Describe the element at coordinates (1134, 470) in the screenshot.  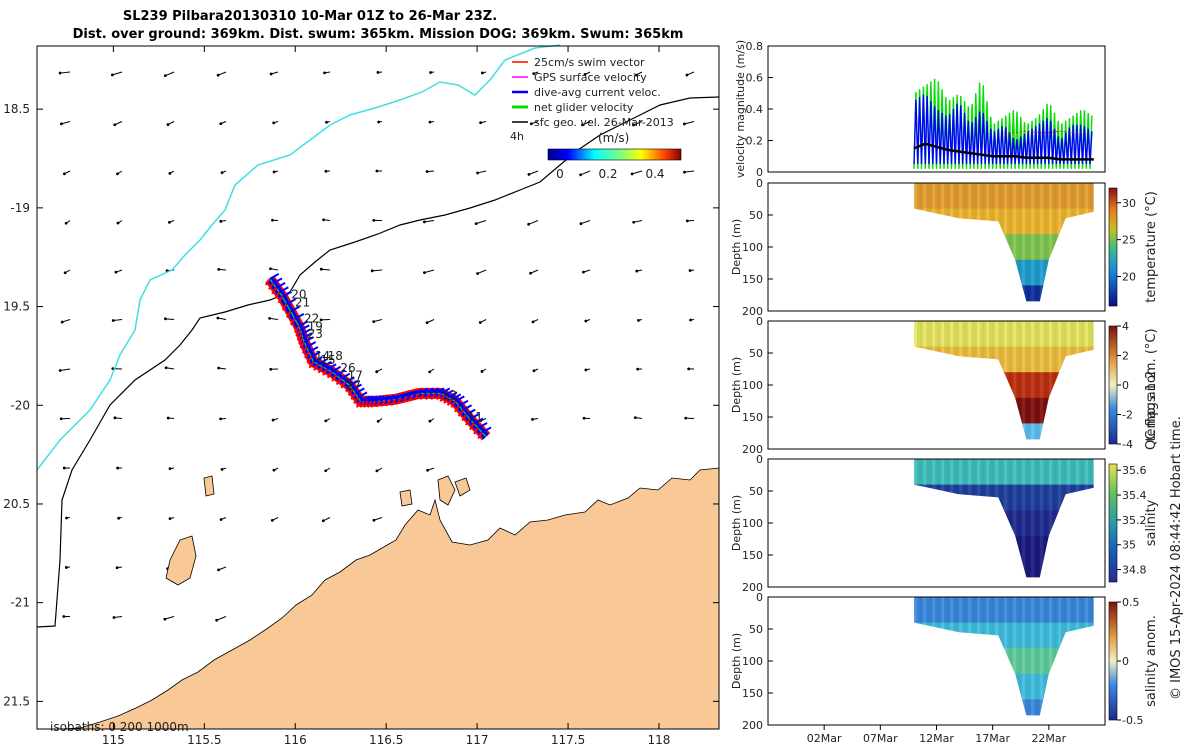
I see `colorbar-tick-label: 35.6` at that location.